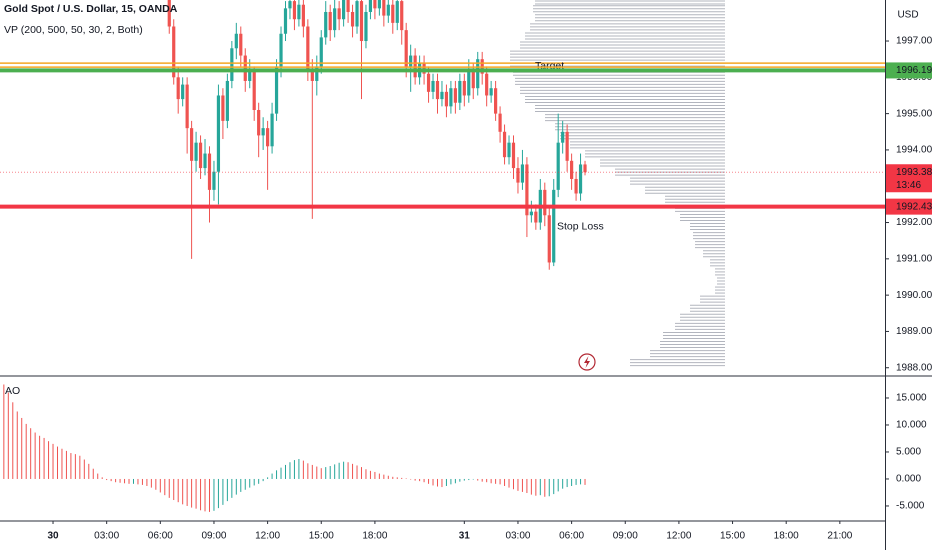  I want to click on countdown-label: 13:46, so click(908, 185).